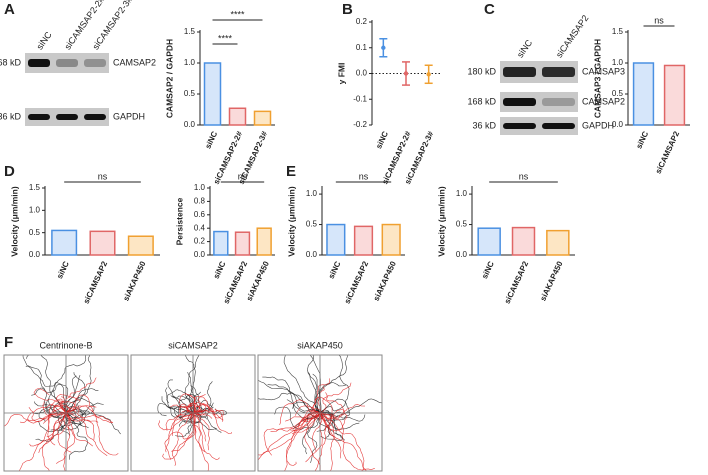 This screenshot has width=708, height=475. Describe the element at coordinates (572, 36) in the screenshot. I see `lane-label: siCAMSAP2` at that location.